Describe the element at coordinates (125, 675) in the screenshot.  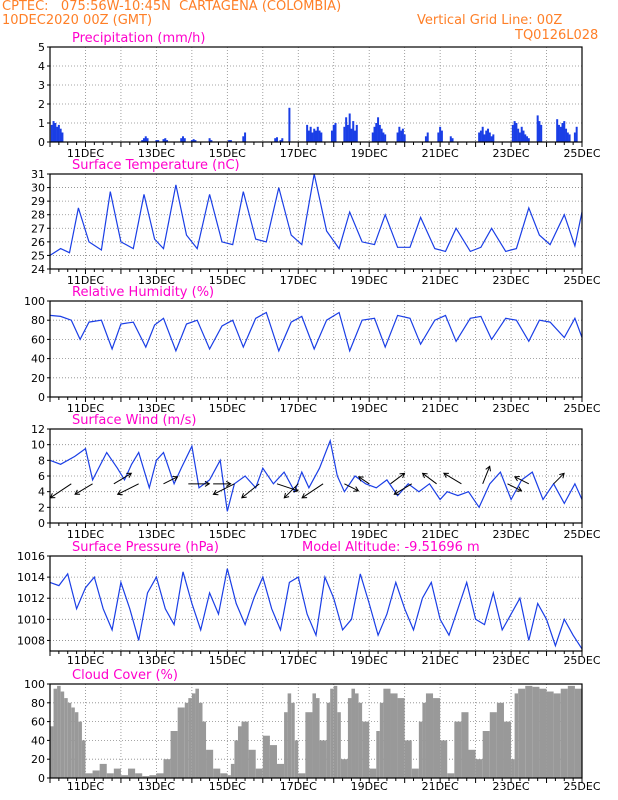
I see `panel-title: Cloud Cover (%)` at that location.